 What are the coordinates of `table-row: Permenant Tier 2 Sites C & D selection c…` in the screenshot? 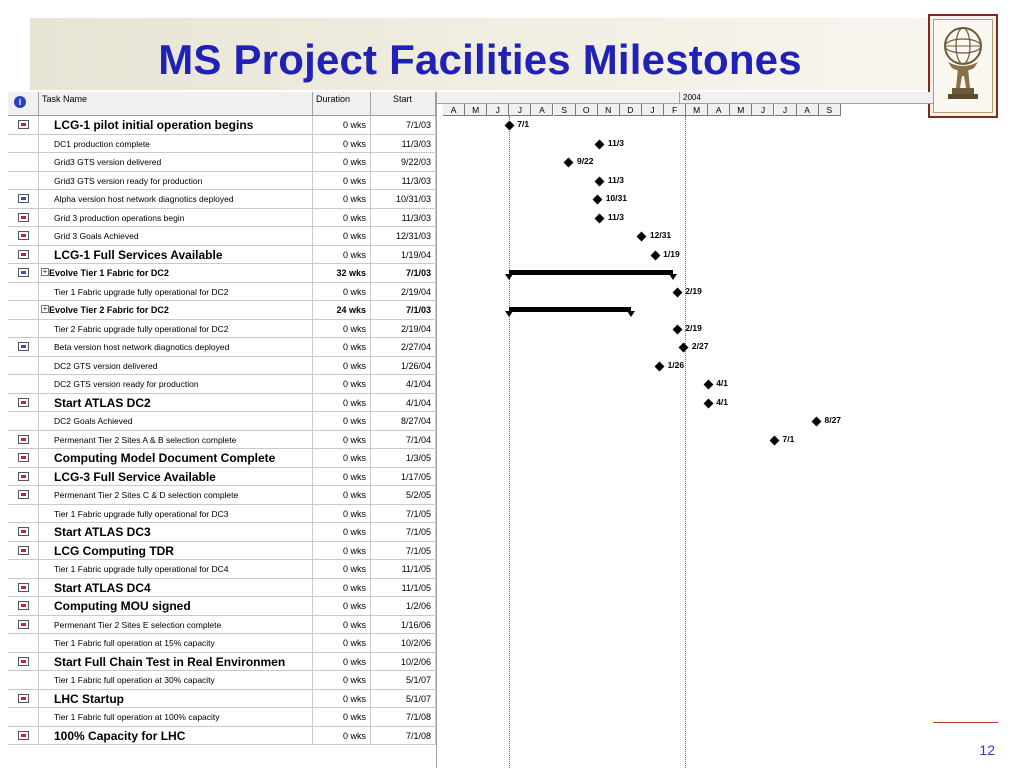 It's located at (222, 495).